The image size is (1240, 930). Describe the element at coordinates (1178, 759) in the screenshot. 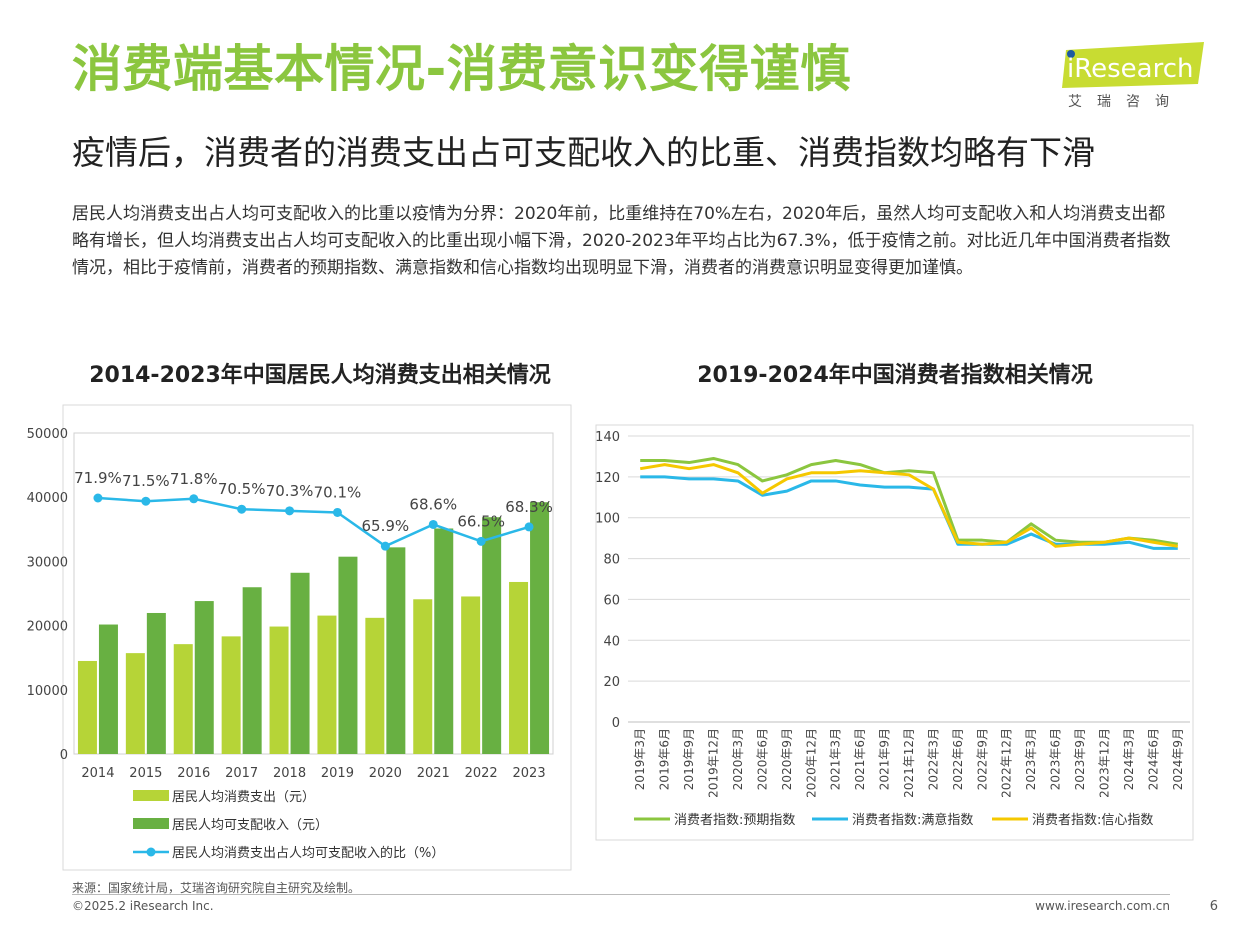

I see `x-tick-label: 2024年9月` at that location.